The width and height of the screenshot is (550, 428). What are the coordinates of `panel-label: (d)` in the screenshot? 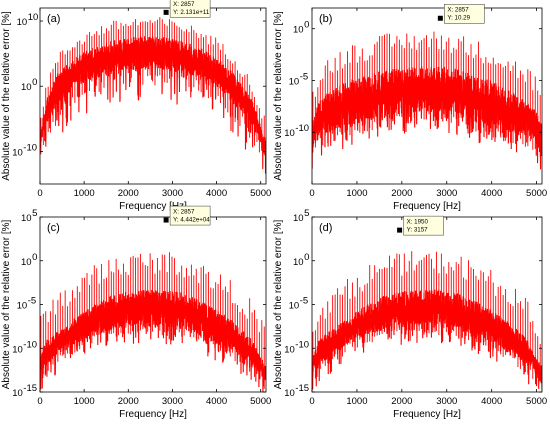 It's located at (325, 228).